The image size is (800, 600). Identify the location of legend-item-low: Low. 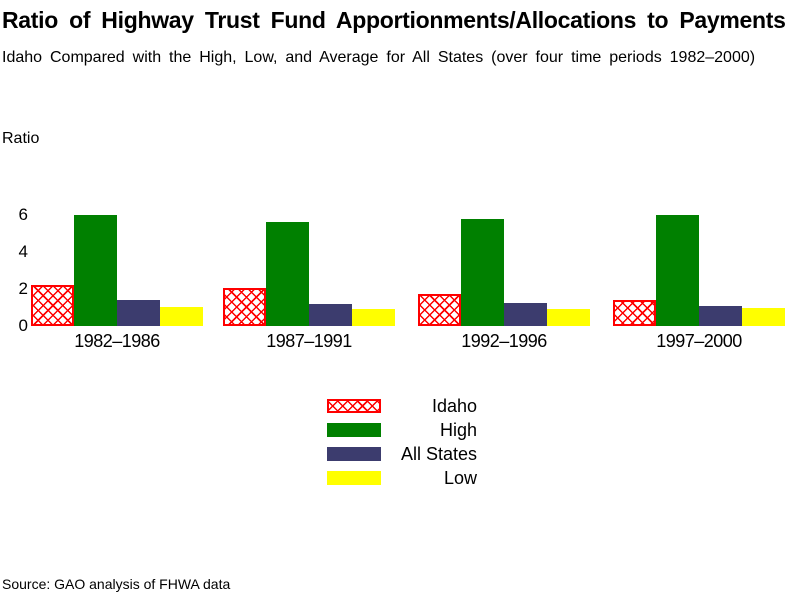
(402, 478).